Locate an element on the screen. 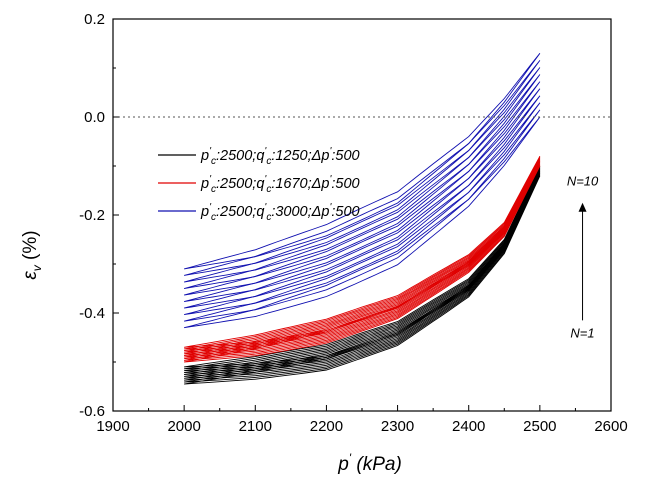  y-tick-label: 0.2 is located at coordinates (94, 19).